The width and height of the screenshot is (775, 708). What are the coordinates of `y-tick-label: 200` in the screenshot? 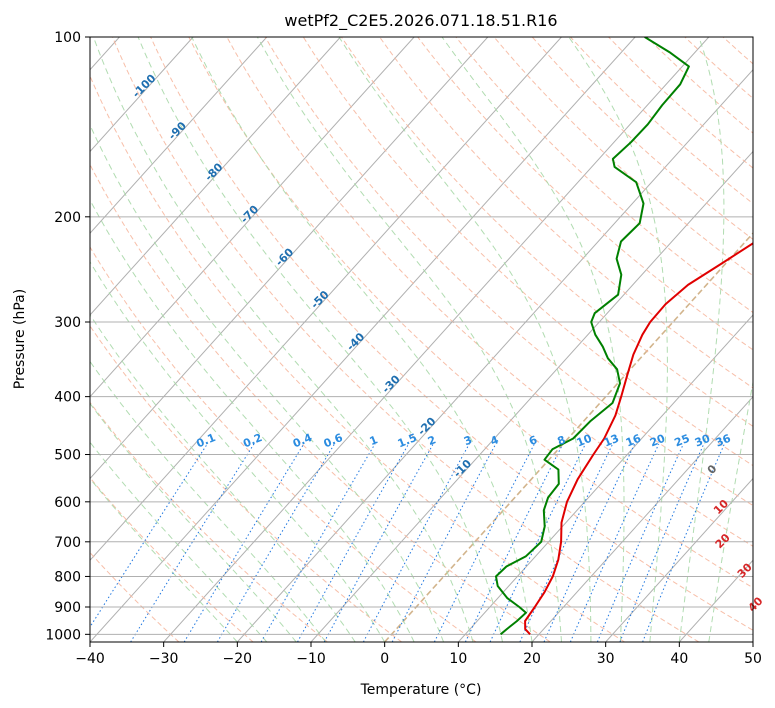 It's located at (67, 218).